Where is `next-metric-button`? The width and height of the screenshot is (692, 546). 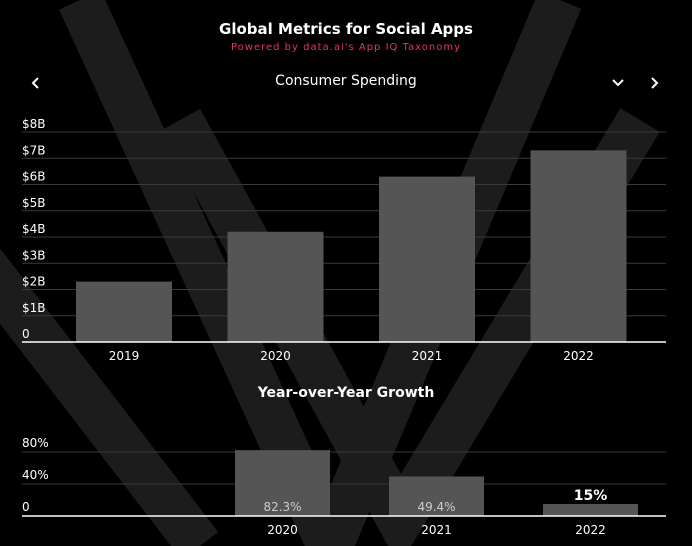 next-metric-button is located at coordinates (654, 83).